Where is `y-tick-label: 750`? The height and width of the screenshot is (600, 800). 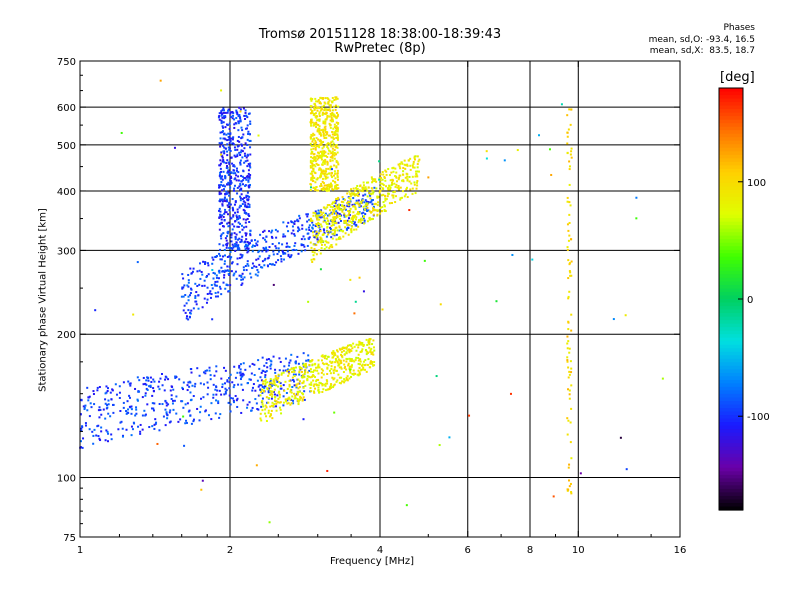 y-tick-label: 750 is located at coordinates (66, 62).